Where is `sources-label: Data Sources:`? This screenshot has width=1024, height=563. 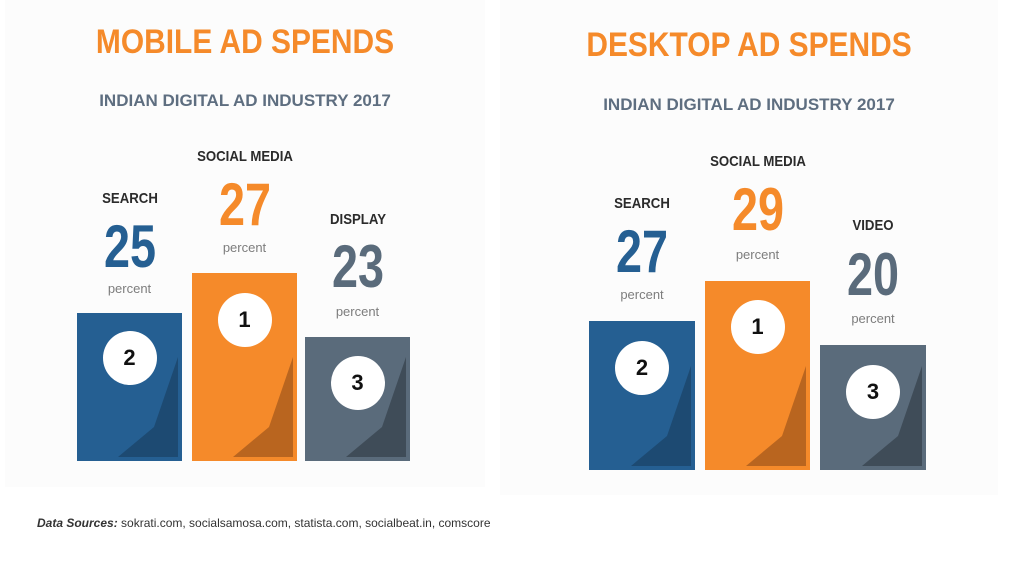 sources-label: Data Sources: is located at coordinates (77, 523).